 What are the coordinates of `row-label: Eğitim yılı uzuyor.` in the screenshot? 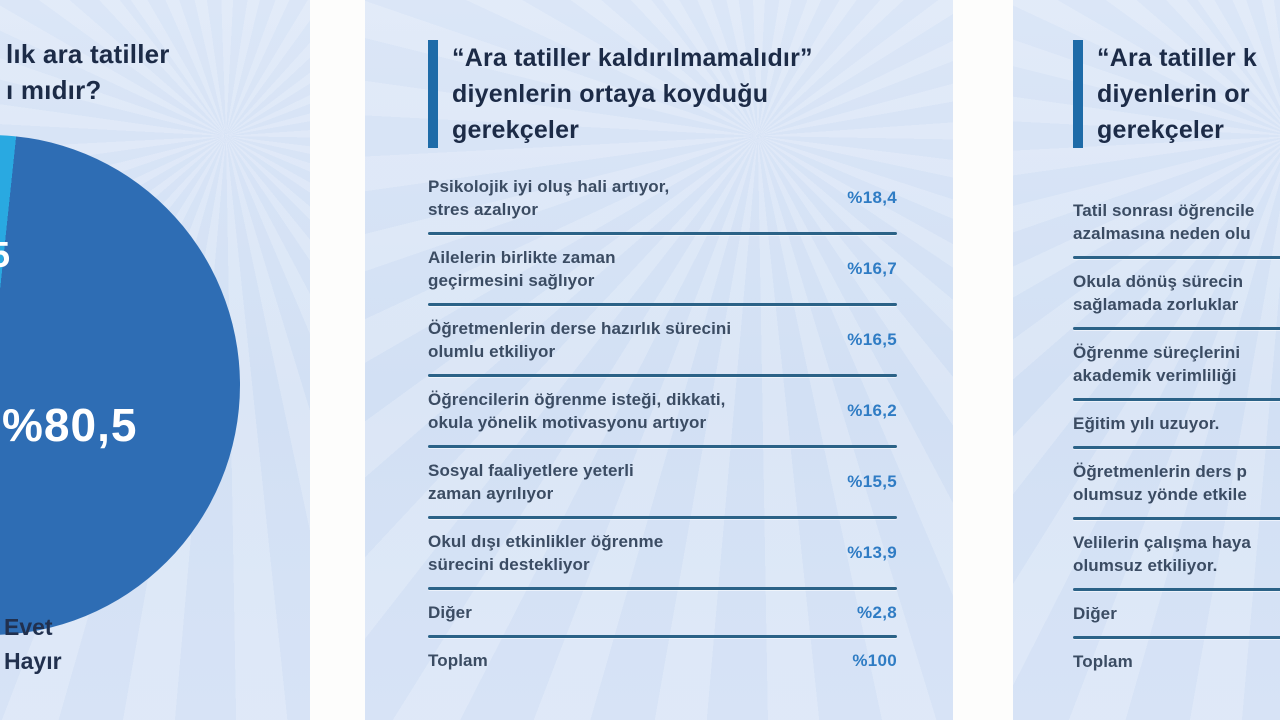 It's located at (1146, 423).